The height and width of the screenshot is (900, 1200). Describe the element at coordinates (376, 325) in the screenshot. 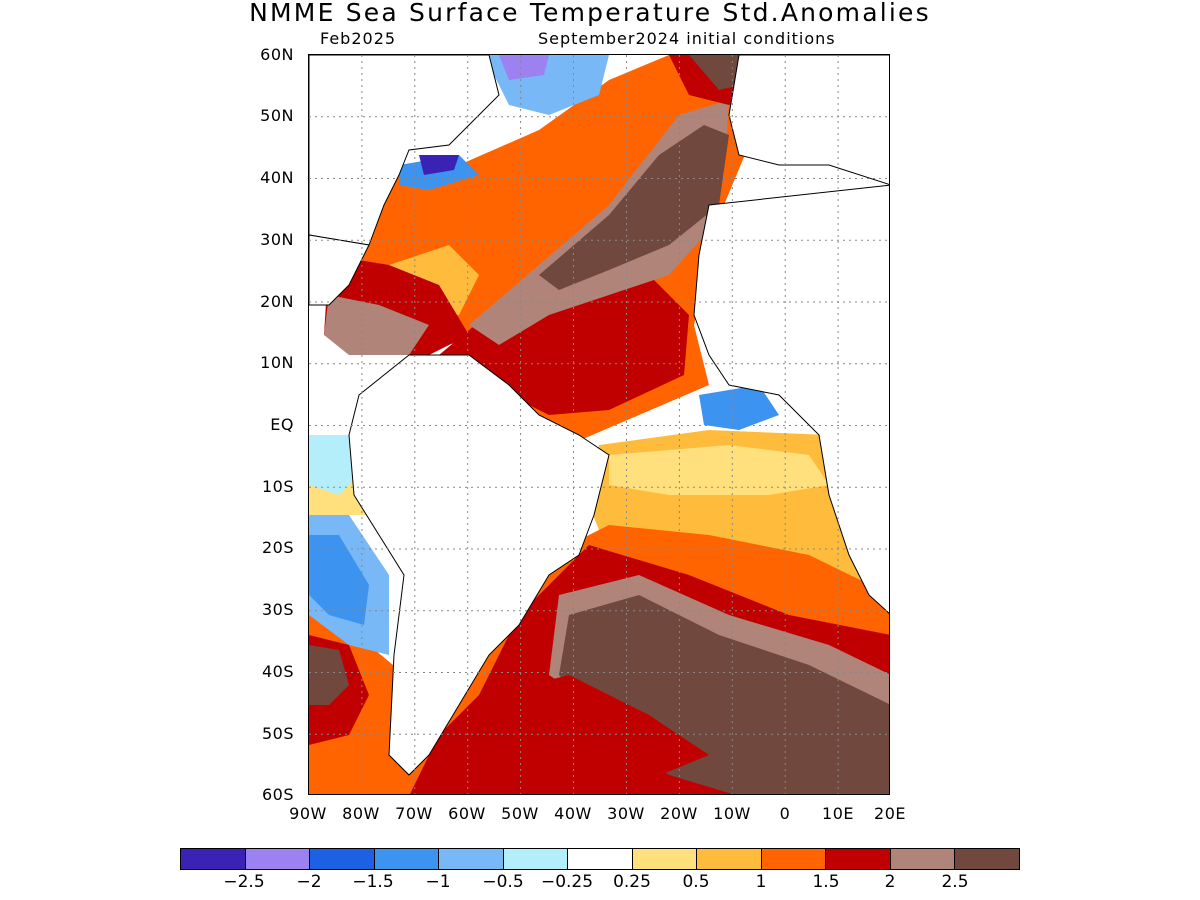

I see `na-brown-caribbean` at that location.